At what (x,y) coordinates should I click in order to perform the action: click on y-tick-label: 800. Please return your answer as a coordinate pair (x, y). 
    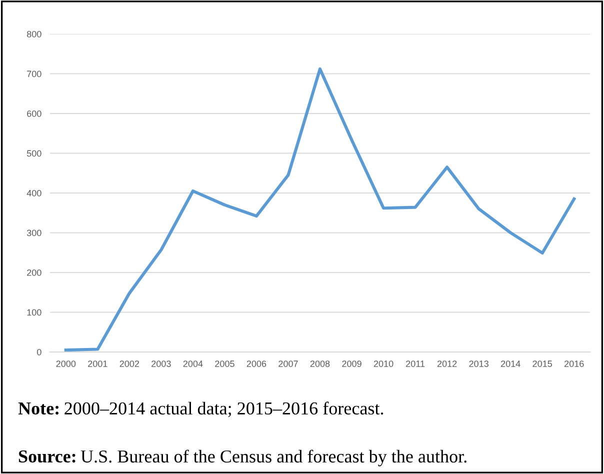
    Looking at the image, I should click on (34, 34).